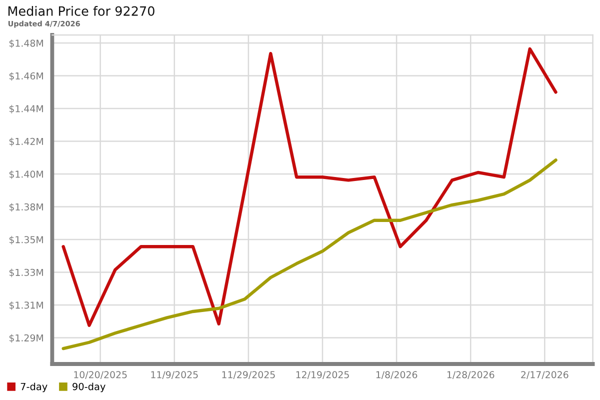 The image size is (600, 400). Describe the element at coordinates (26, 109) in the screenshot. I see `y-tick-label: $1.44M` at that location.